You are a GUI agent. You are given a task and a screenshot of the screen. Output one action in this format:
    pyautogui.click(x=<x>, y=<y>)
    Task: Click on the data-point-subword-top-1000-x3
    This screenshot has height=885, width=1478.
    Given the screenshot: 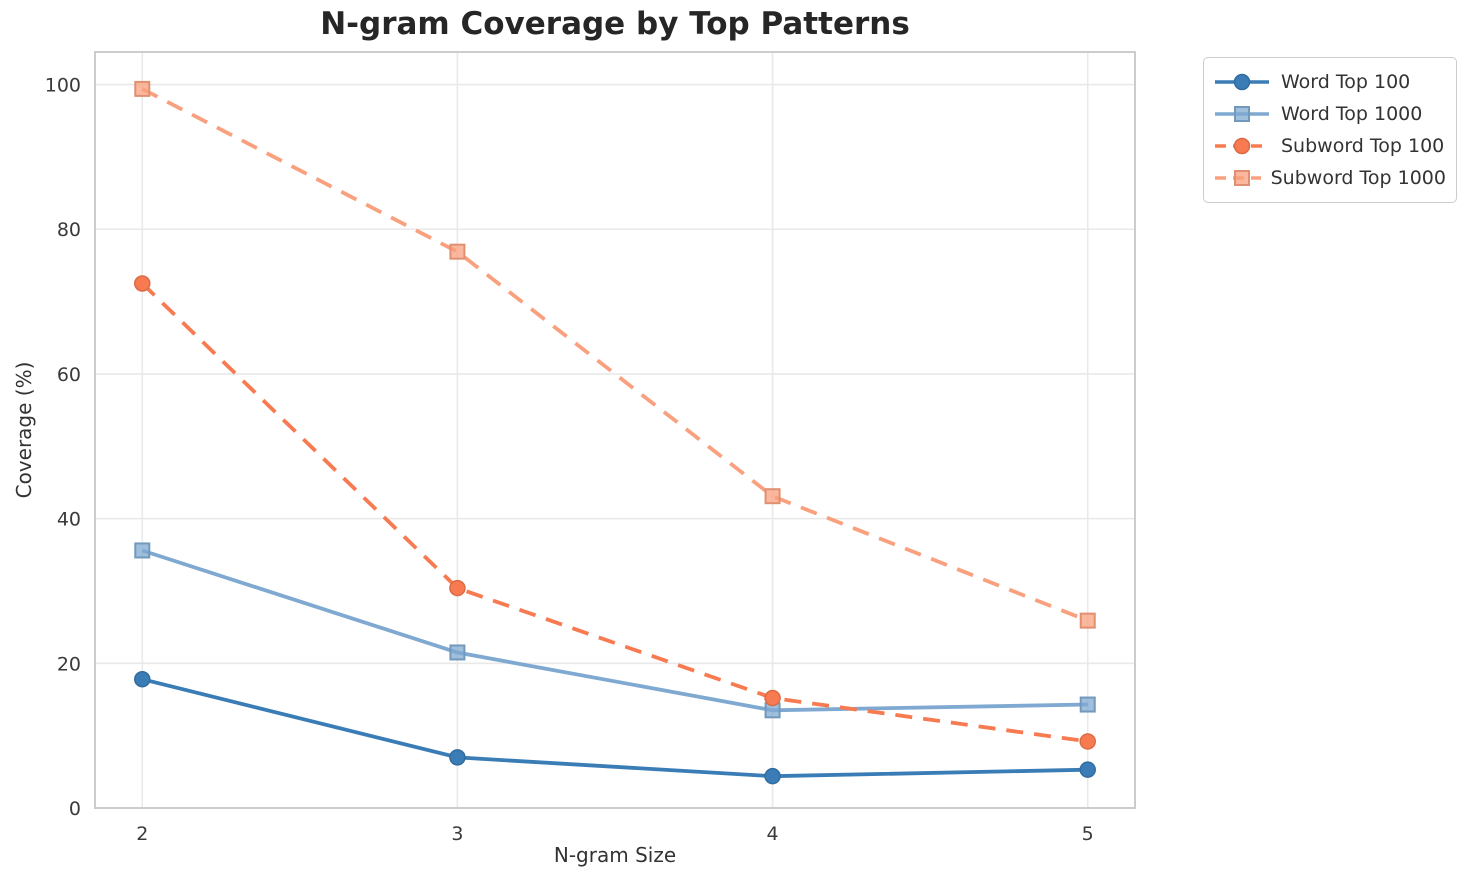 What is the action you would take?
    pyautogui.click(x=457, y=251)
    